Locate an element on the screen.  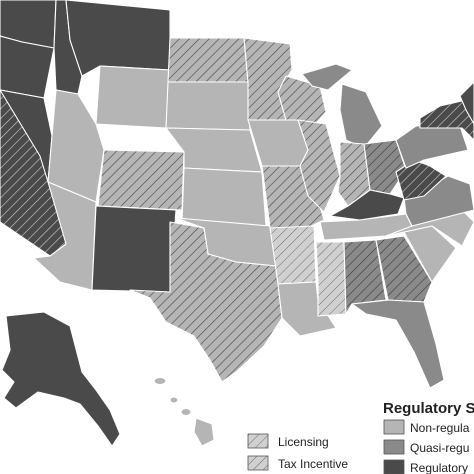
state-mississippi is located at coordinates (331, 279).